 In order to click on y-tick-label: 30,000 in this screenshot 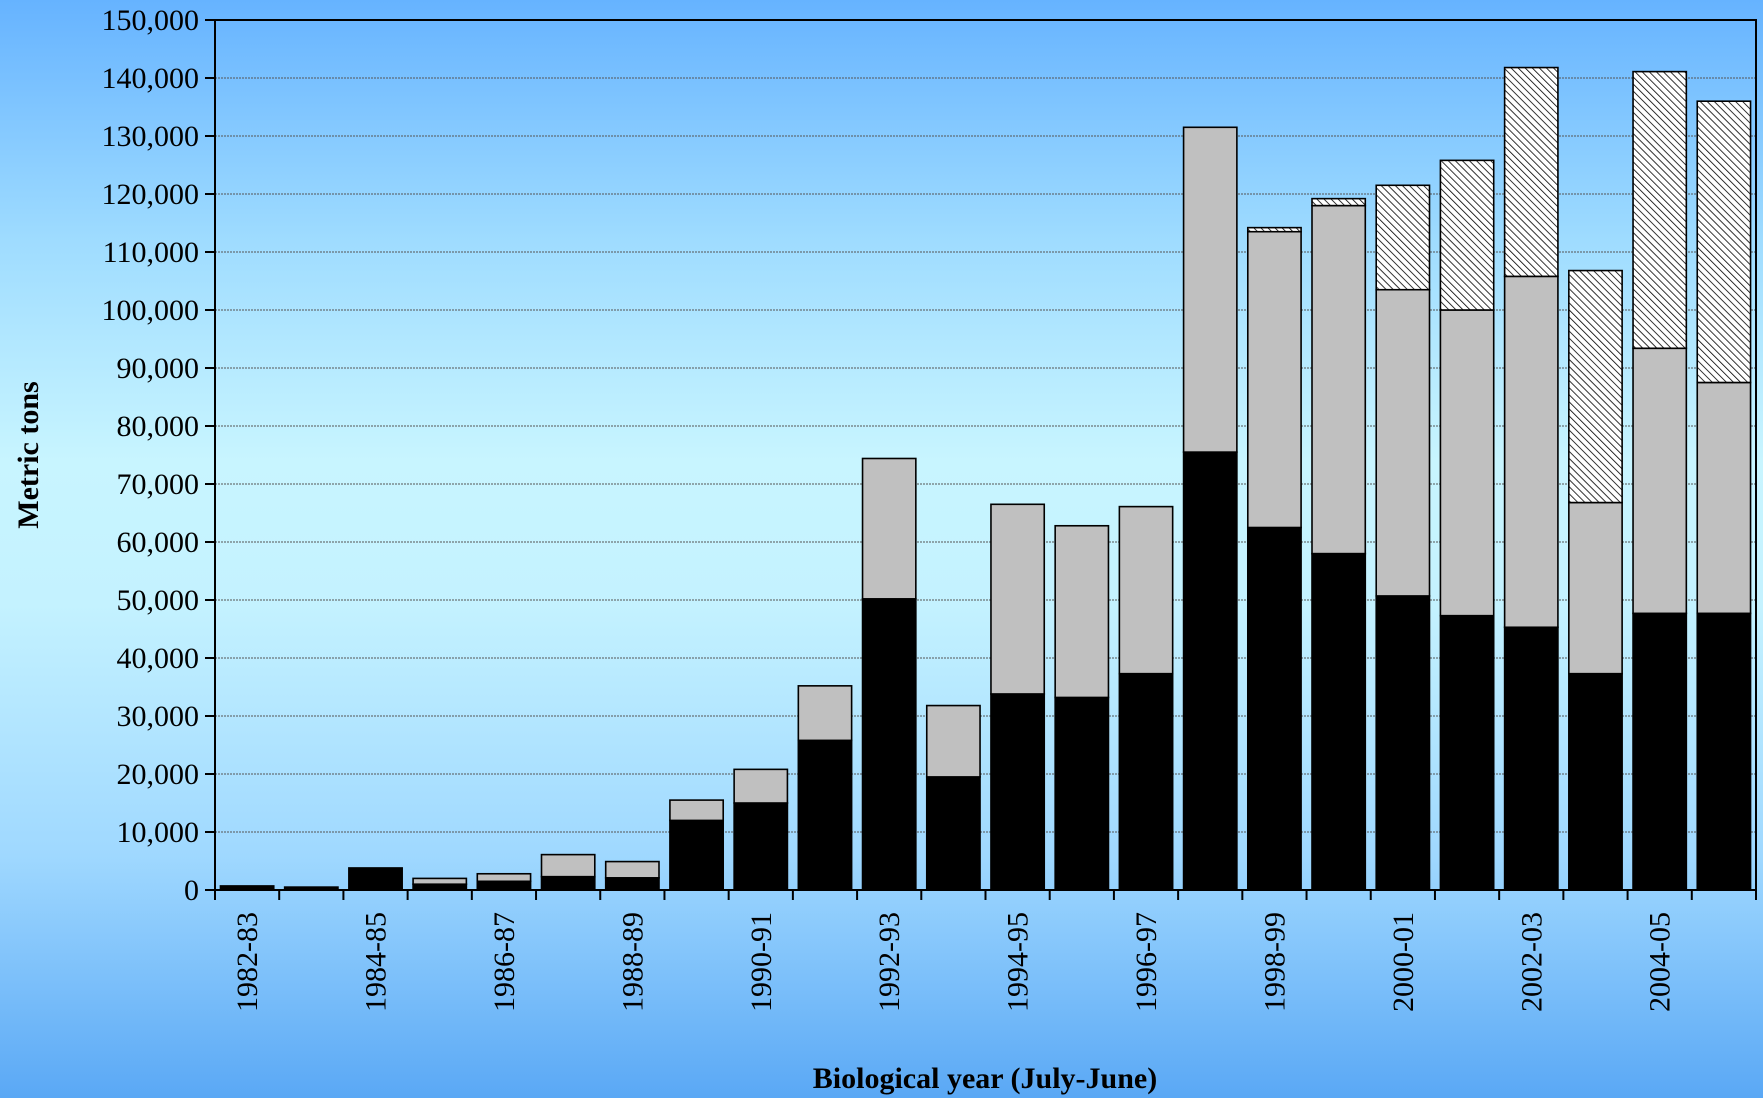, I will do `click(158, 716)`.